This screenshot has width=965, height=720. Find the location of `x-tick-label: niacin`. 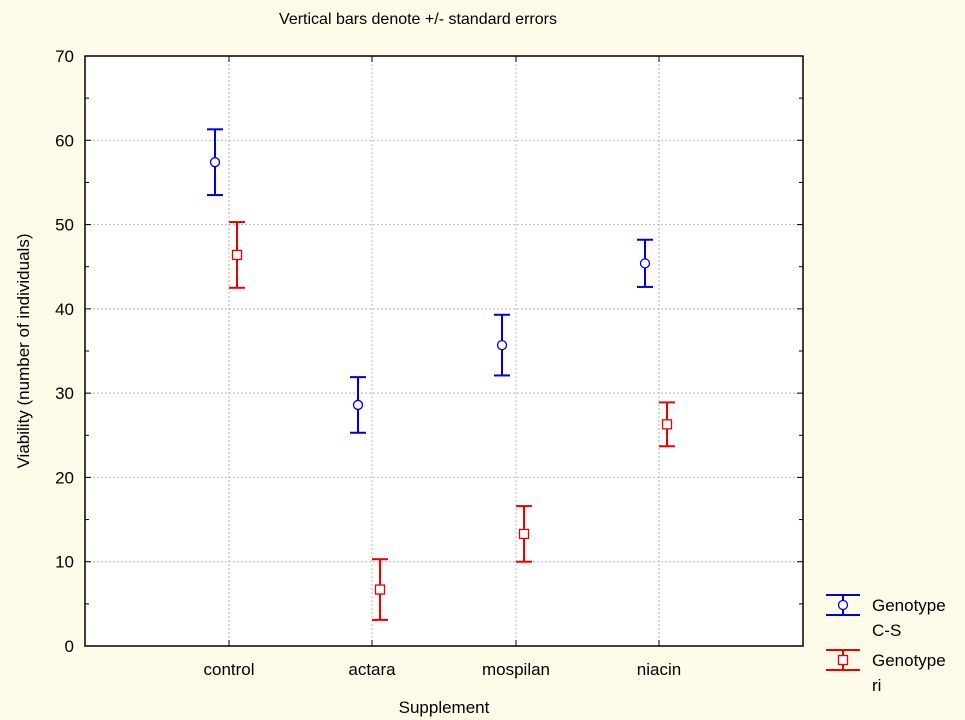

x-tick-label: niacin is located at coordinates (659, 669).